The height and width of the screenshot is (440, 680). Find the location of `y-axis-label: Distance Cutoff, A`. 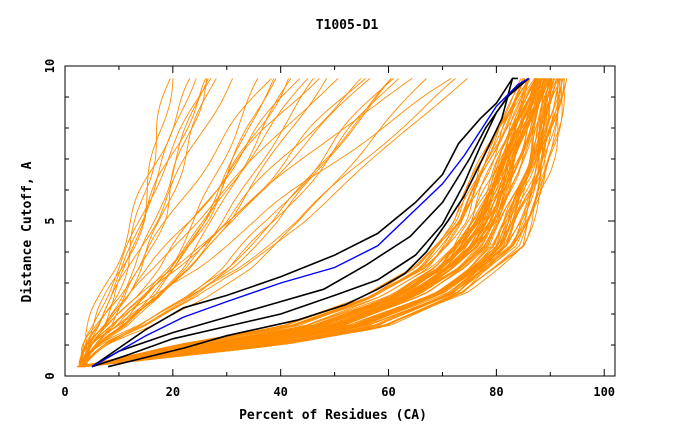

y-axis-label: Distance Cutoff, A is located at coordinates (27, 231).